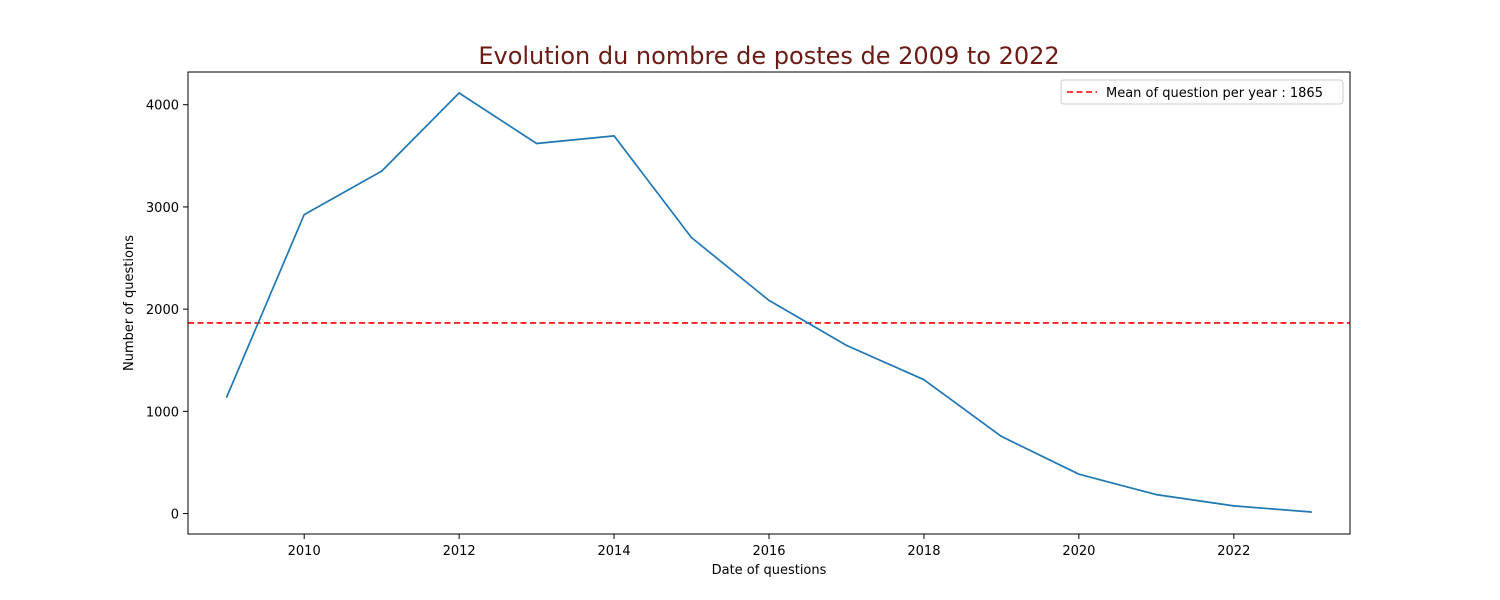 This screenshot has width=1500, height=600. What do you see at coordinates (304, 551) in the screenshot?
I see `x-tick-label: 2010` at bounding box center [304, 551].